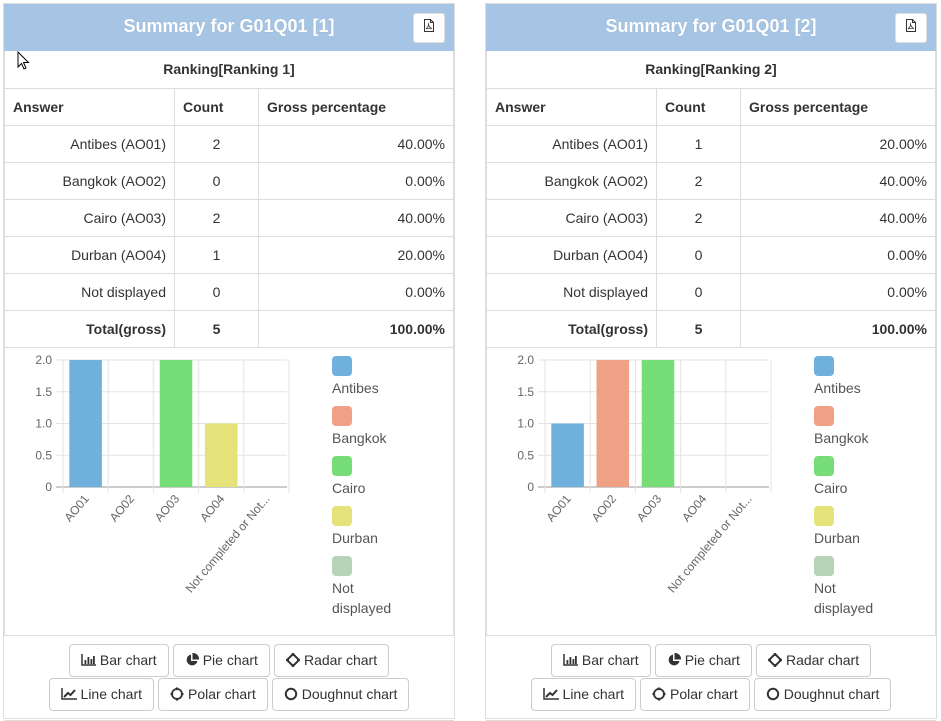  Describe the element at coordinates (838, 106) in the screenshot. I see `column-header-percentage: Gross percentage` at that location.